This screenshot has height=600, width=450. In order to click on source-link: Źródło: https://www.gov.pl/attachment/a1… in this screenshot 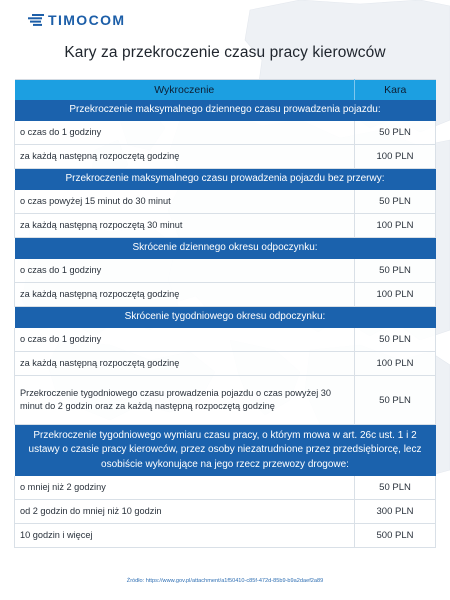, I will do `click(225, 581)`.